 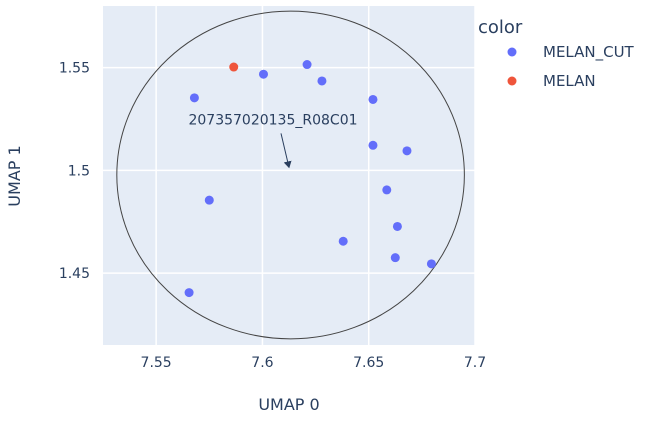 What do you see at coordinates (589, 52) in the screenshot?
I see `legend-item-label: MELAN_CUT` at bounding box center [589, 52].